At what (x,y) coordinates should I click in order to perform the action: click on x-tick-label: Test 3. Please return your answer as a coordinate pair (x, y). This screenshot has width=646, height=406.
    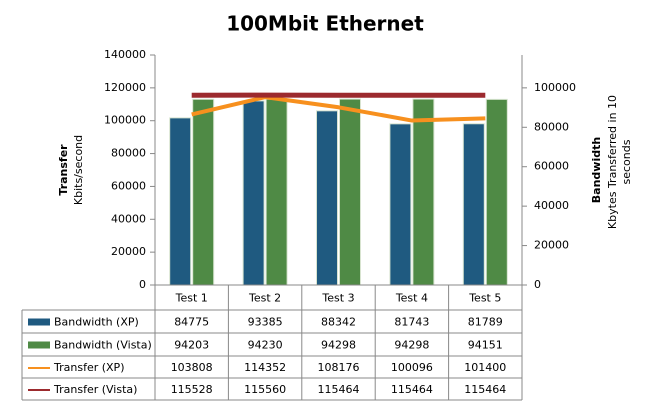
    Looking at the image, I should click on (337, 298).